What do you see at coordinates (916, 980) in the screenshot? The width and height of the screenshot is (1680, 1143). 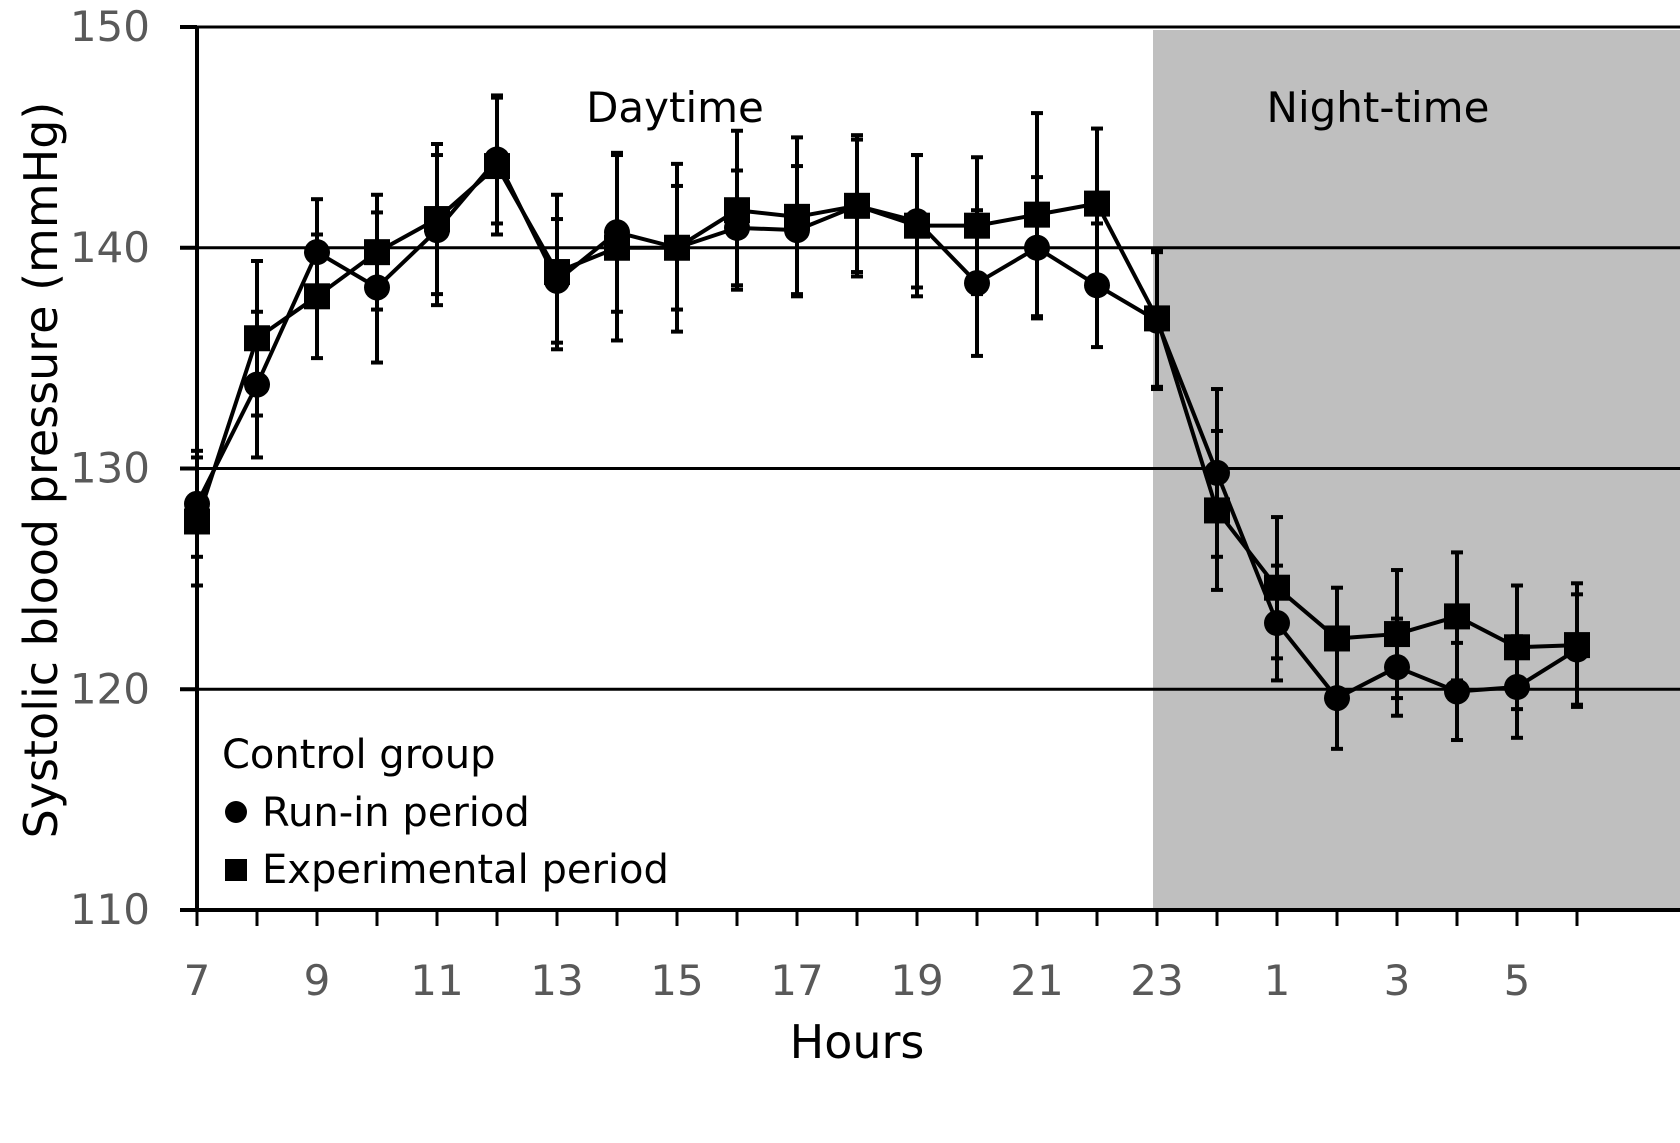 I see `x-tick-label-19: 19` at bounding box center [916, 980].